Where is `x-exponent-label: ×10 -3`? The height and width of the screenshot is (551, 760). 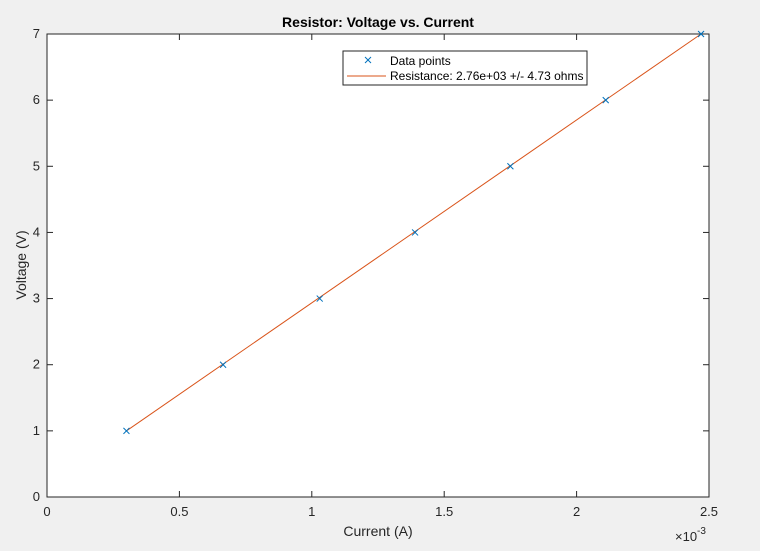
x-exponent-label: ×10 -3 is located at coordinates (690, 535).